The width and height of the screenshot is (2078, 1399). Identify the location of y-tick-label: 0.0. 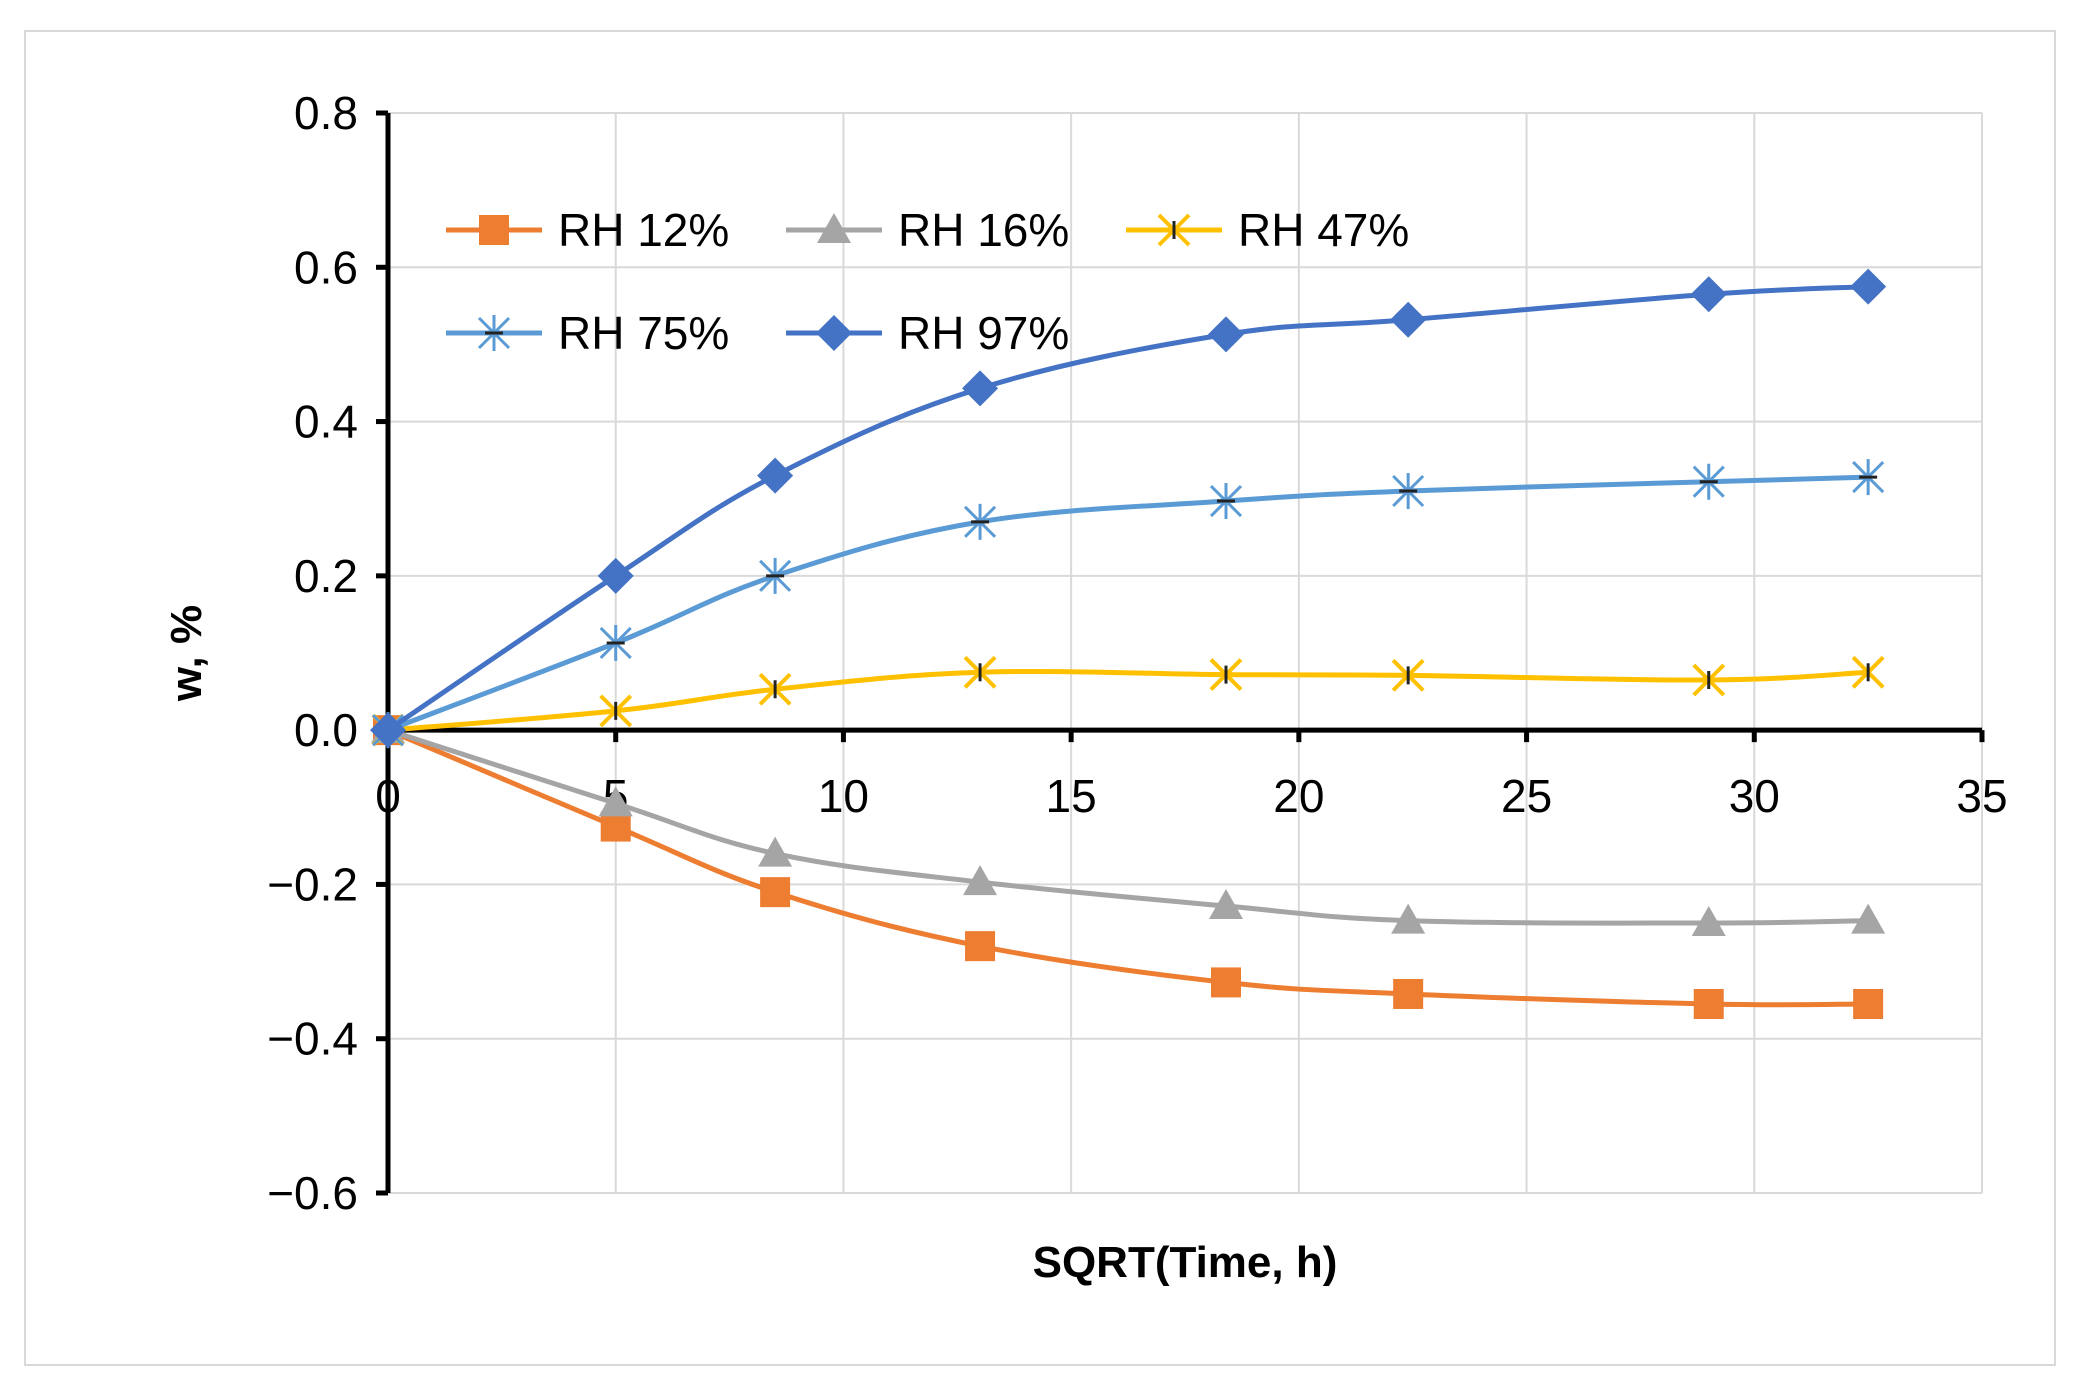
(326, 730).